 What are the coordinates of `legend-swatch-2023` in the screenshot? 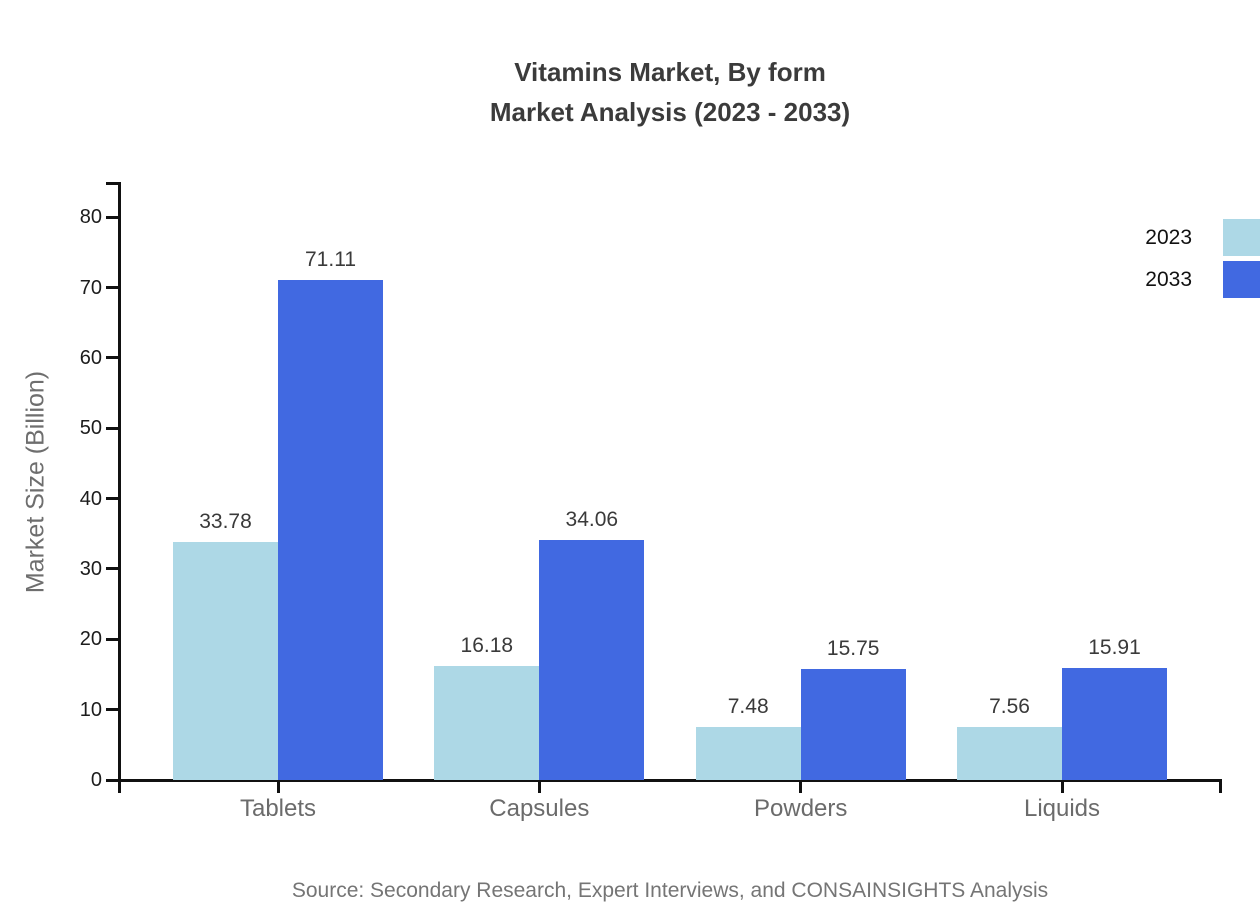 It's located at (1241, 237).